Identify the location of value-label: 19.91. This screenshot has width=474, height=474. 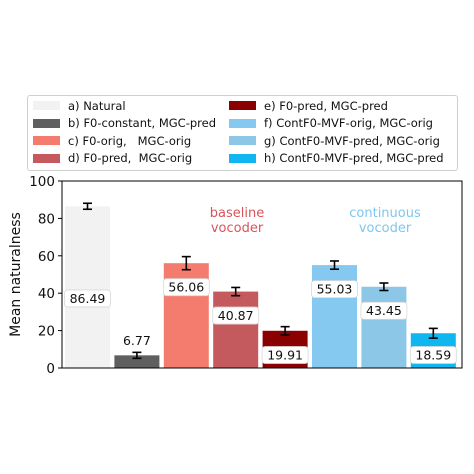
(285, 355).